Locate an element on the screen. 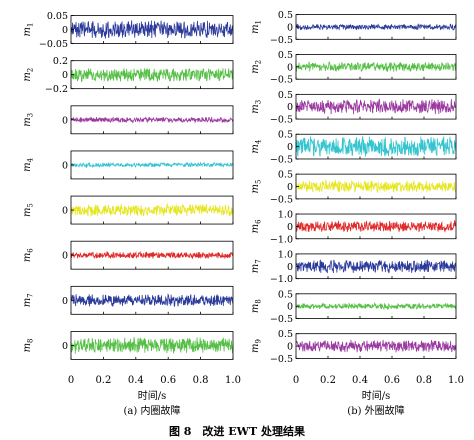 The image size is (474, 440). panel-label-m9: m9 is located at coordinates (256, 346).